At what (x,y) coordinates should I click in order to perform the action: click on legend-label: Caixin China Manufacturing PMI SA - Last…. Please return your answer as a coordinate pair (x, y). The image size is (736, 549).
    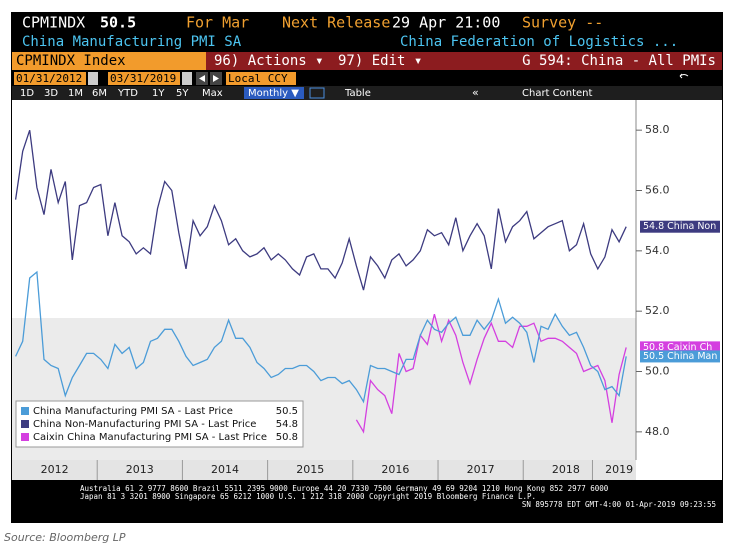
    Looking at the image, I should click on (150, 437).